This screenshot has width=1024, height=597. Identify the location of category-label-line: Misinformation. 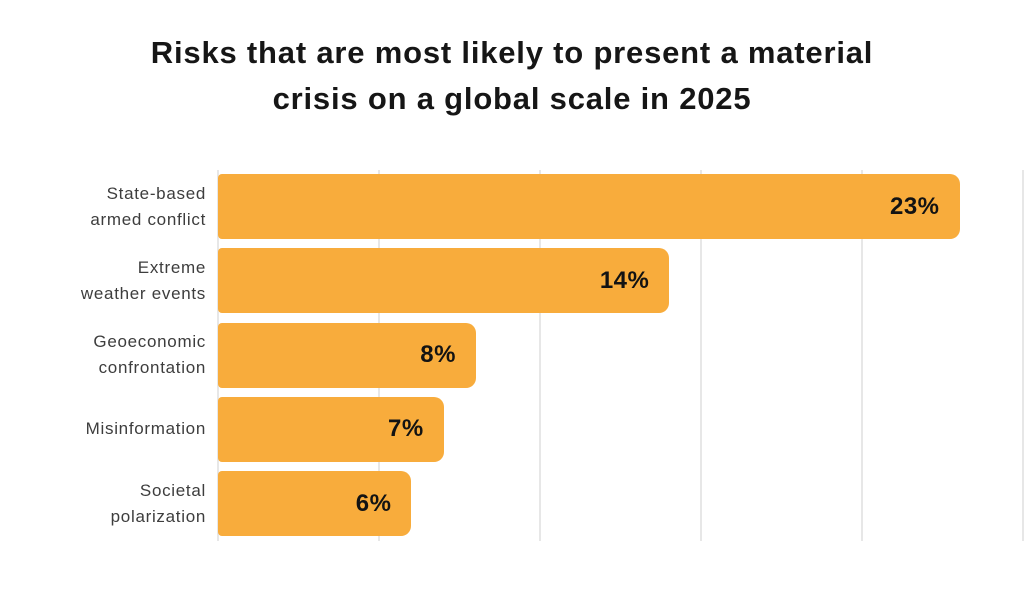
(145, 429).